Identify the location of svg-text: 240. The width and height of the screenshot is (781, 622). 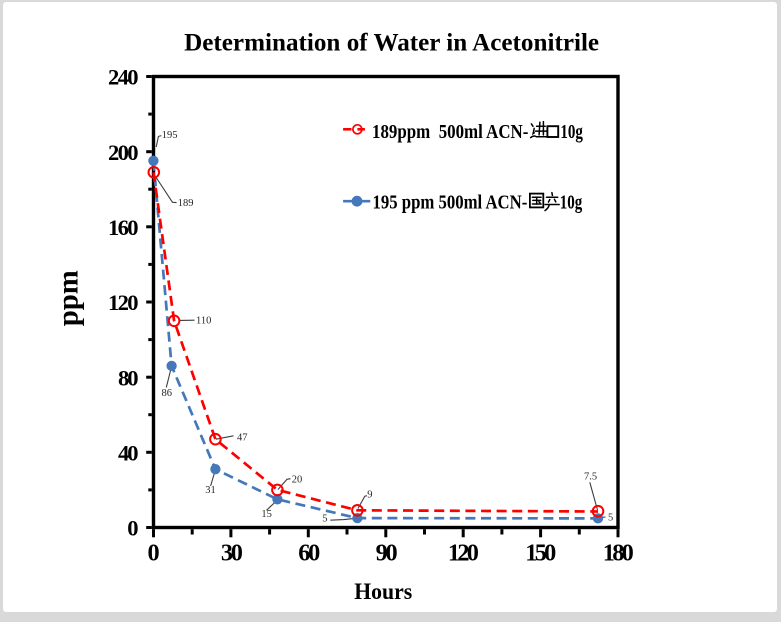
(123, 77).